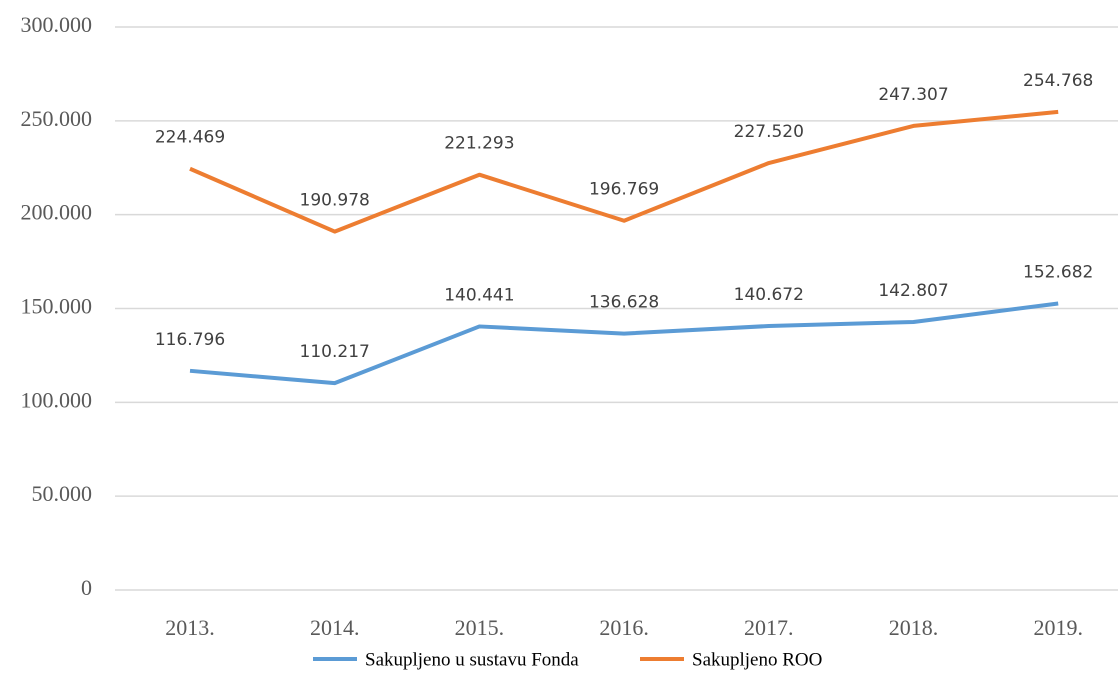 The height and width of the screenshot is (675, 1120). What do you see at coordinates (479, 144) in the screenshot?
I see `data-label: 221.293` at bounding box center [479, 144].